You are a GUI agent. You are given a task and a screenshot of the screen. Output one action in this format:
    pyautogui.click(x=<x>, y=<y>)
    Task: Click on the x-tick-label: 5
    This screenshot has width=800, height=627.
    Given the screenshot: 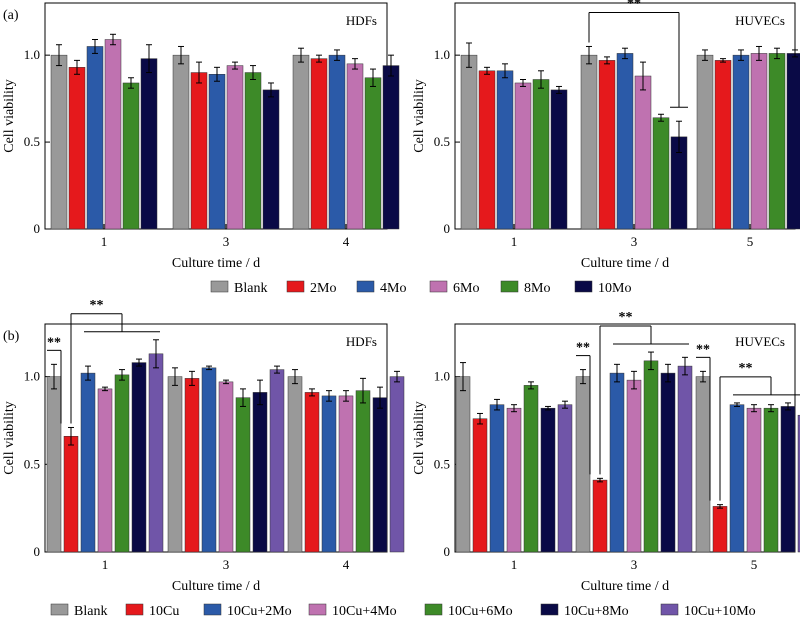 What is the action you would take?
    pyautogui.click(x=750, y=241)
    